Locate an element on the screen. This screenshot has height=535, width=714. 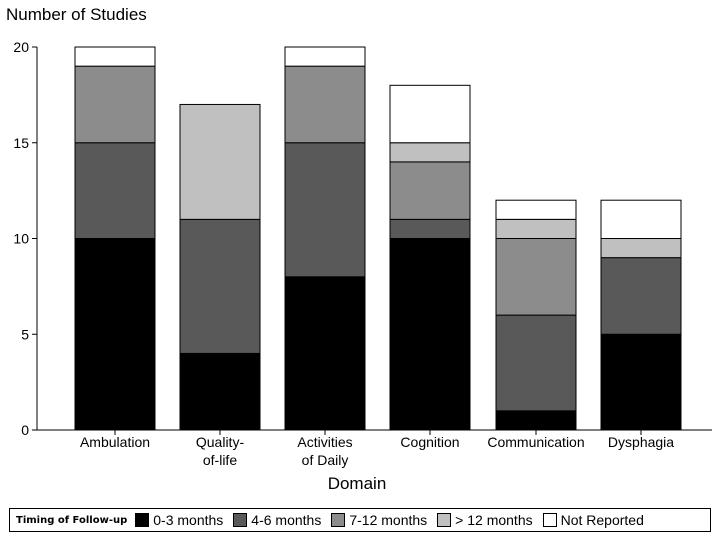
y-tick-label-20: 20 is located at coordinates (21, 47).